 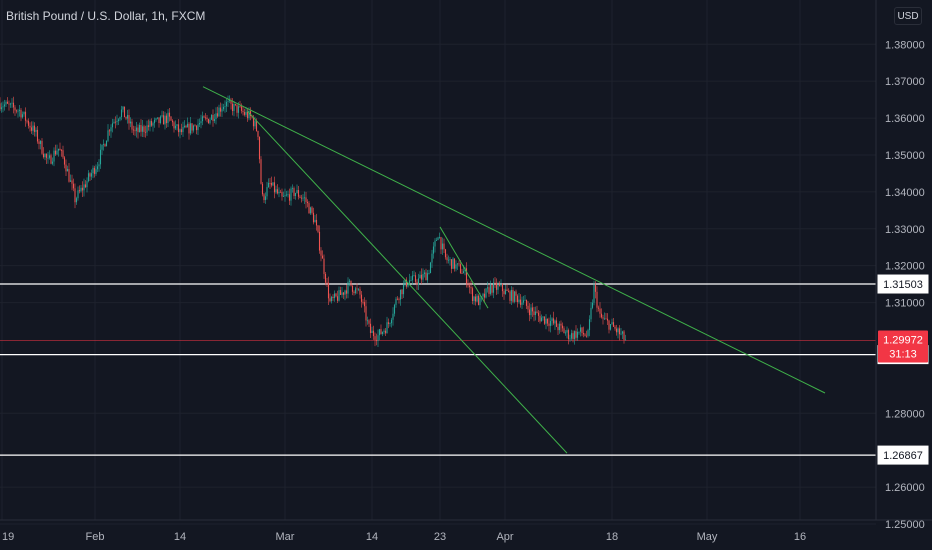 What do you see at coordinates (464, 267) in the screenshot?
I see `trendline` at bounding box center [464, 267].